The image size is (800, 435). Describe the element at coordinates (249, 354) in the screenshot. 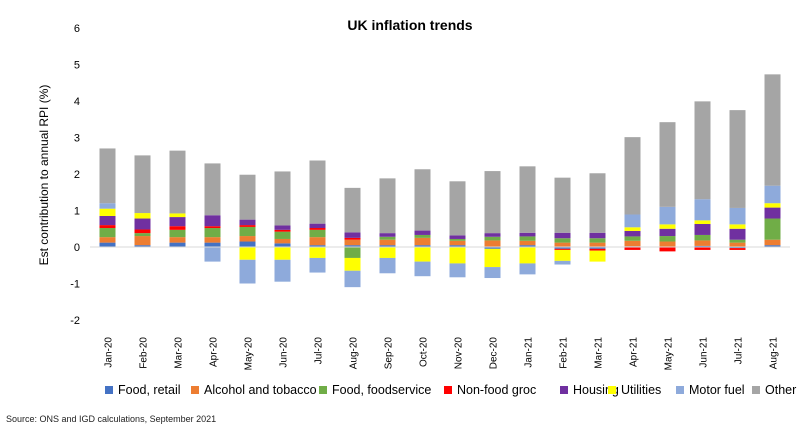

I see `x-tick-label: May-20` at that location.